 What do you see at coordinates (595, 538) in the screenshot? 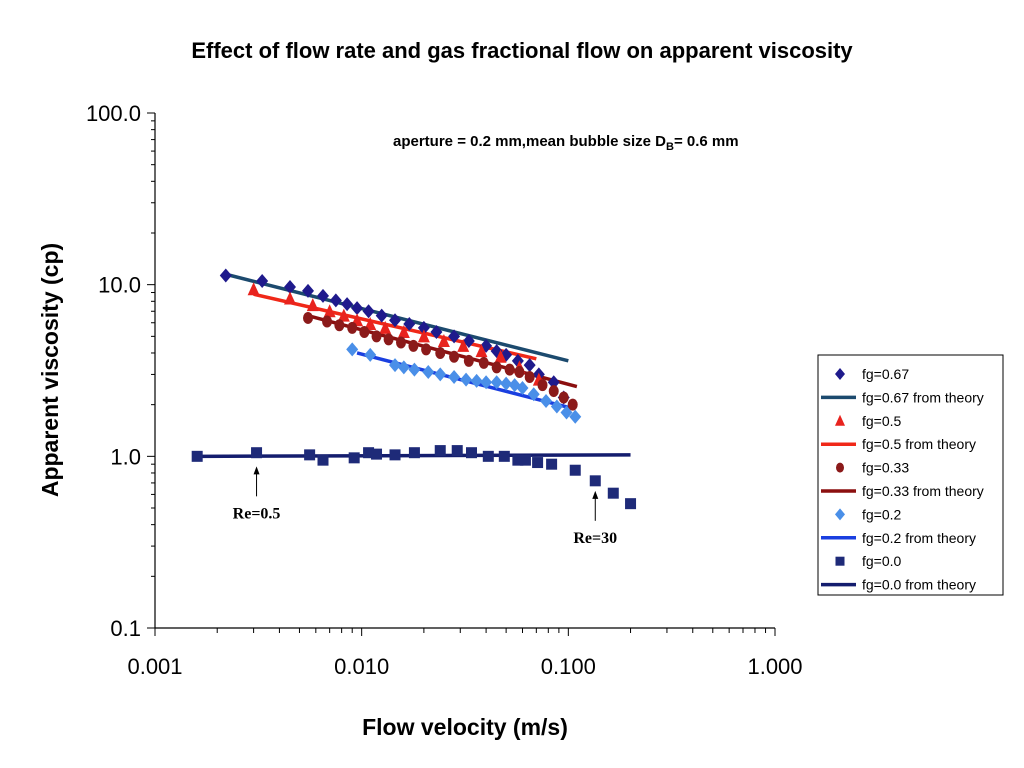
I see `annotation-label: Re=30` at bounding box center [595, 538].